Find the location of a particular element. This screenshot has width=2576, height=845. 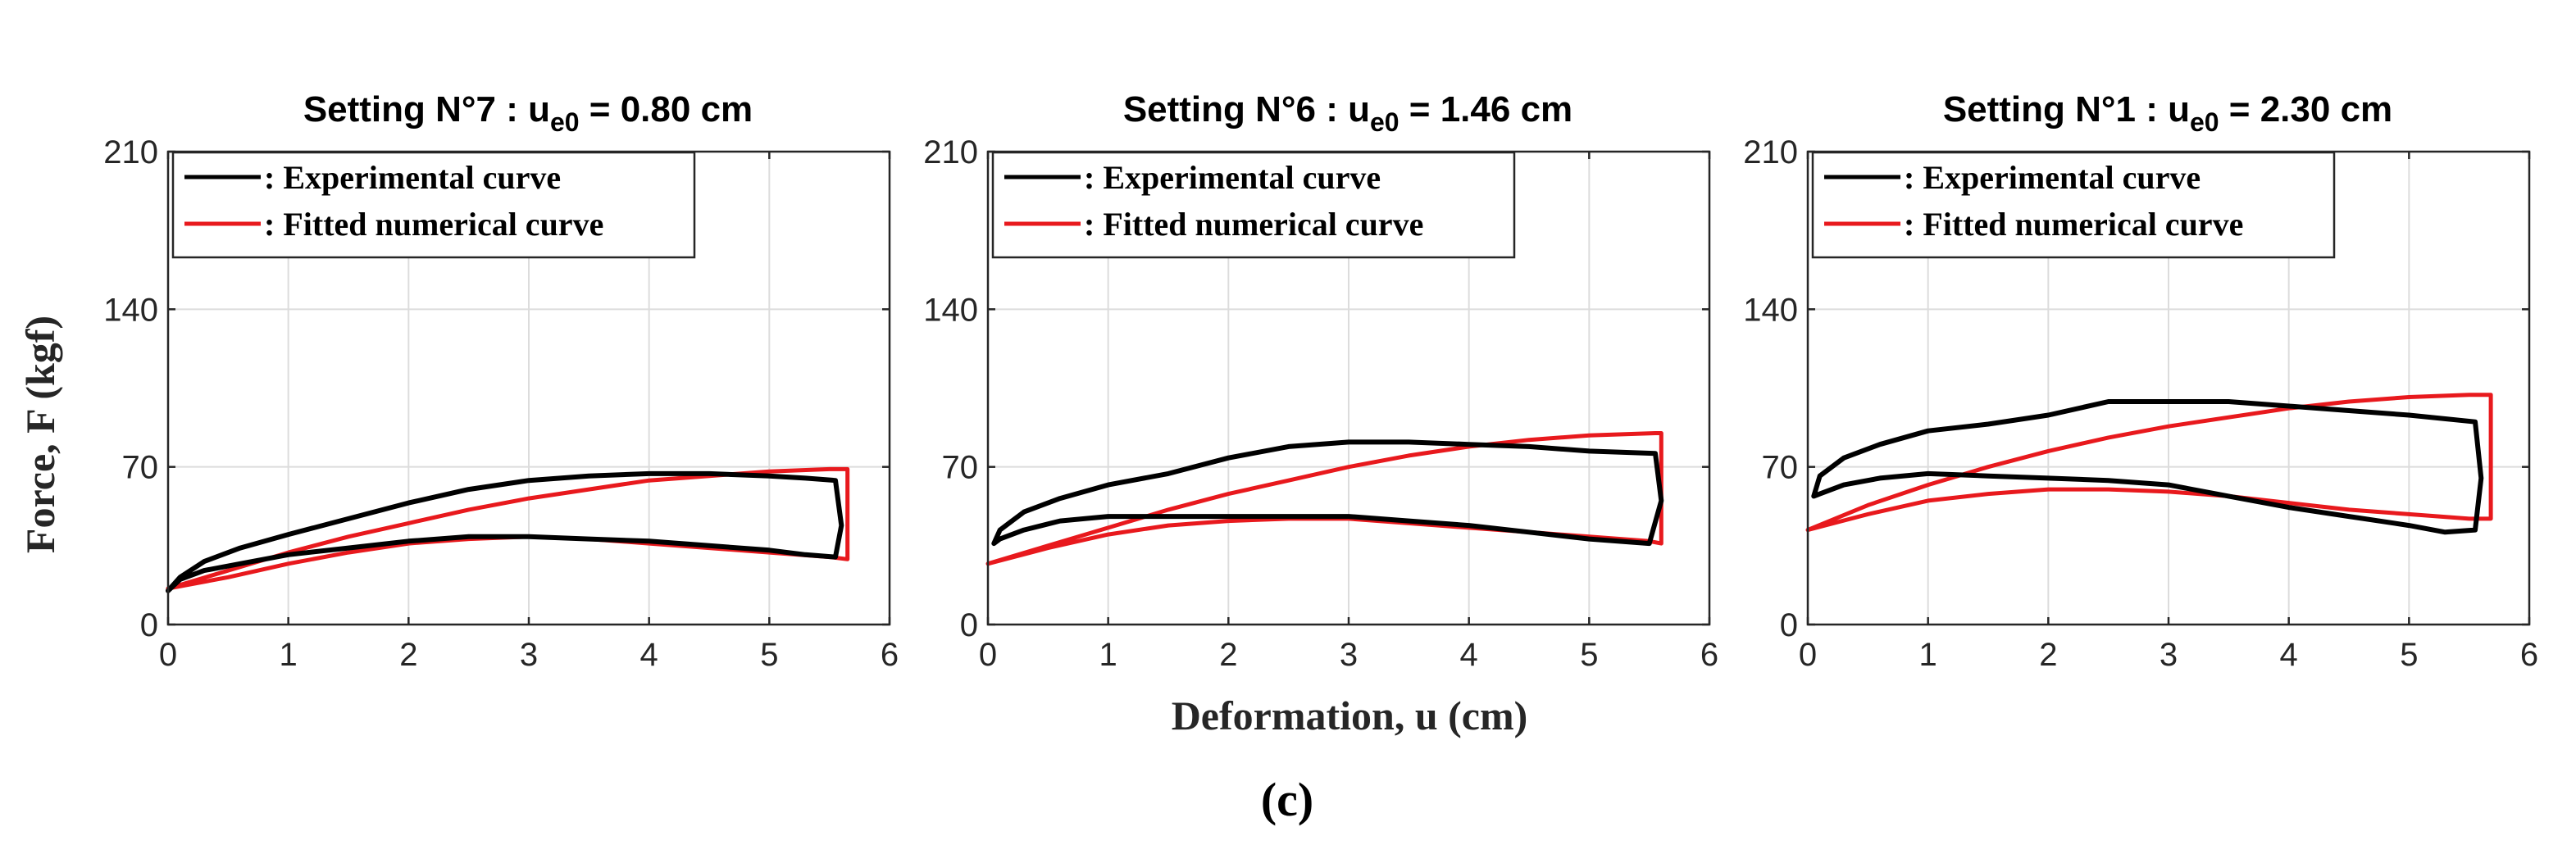

panel-1-title: Setting N°7 : ue0 = 0.80 cm is located at coordinates (528, 113).